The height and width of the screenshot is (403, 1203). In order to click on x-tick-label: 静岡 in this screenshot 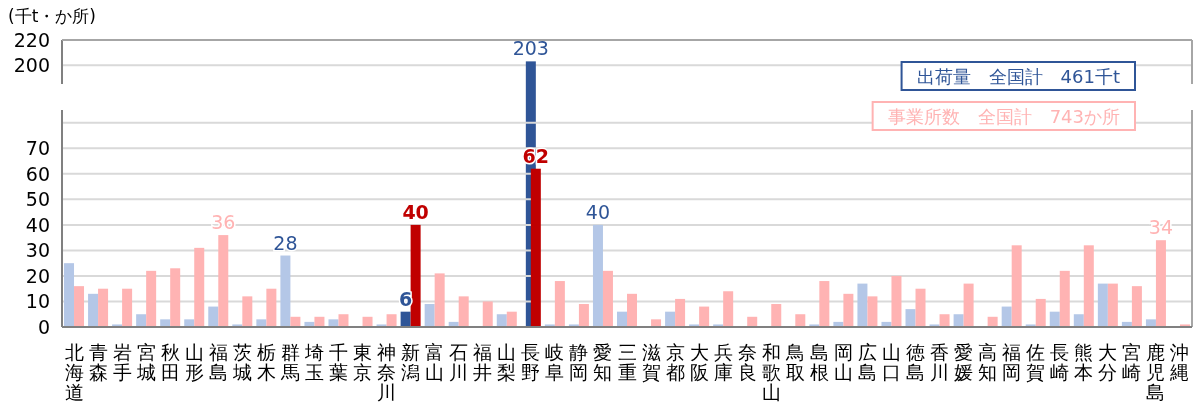, I will do `click(579, 362)`.